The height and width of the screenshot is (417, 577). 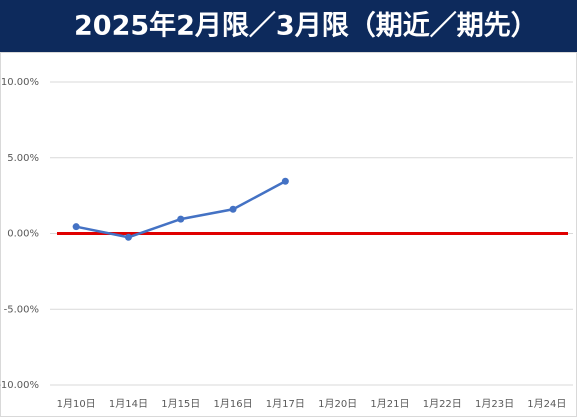 What do you see at coordinates (19, 385) in the screenshot?
I see `y-tick-label: -10.00%` at bounding box center [19, 385].